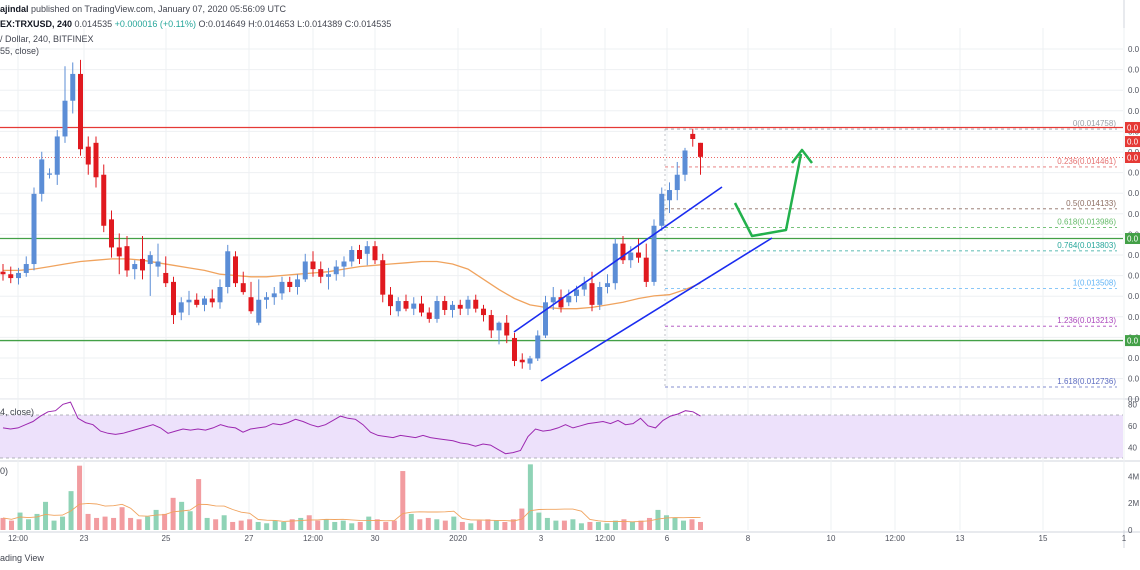  I want to click on fib-level-label: 0.236(0.014461), so click(1086, 161).